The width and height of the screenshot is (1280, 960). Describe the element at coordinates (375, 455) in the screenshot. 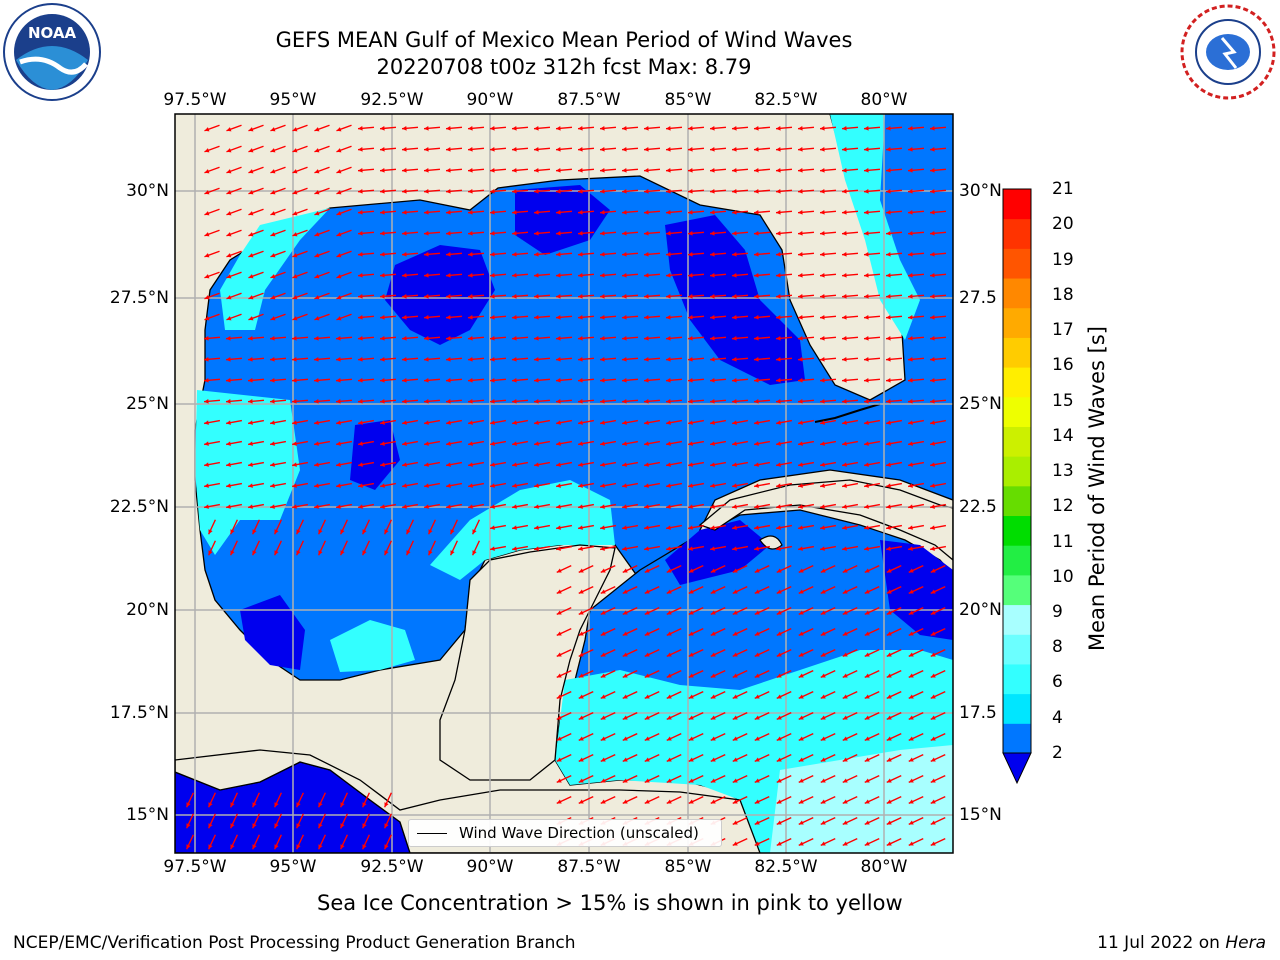

I see `low-period-patch` at that location.